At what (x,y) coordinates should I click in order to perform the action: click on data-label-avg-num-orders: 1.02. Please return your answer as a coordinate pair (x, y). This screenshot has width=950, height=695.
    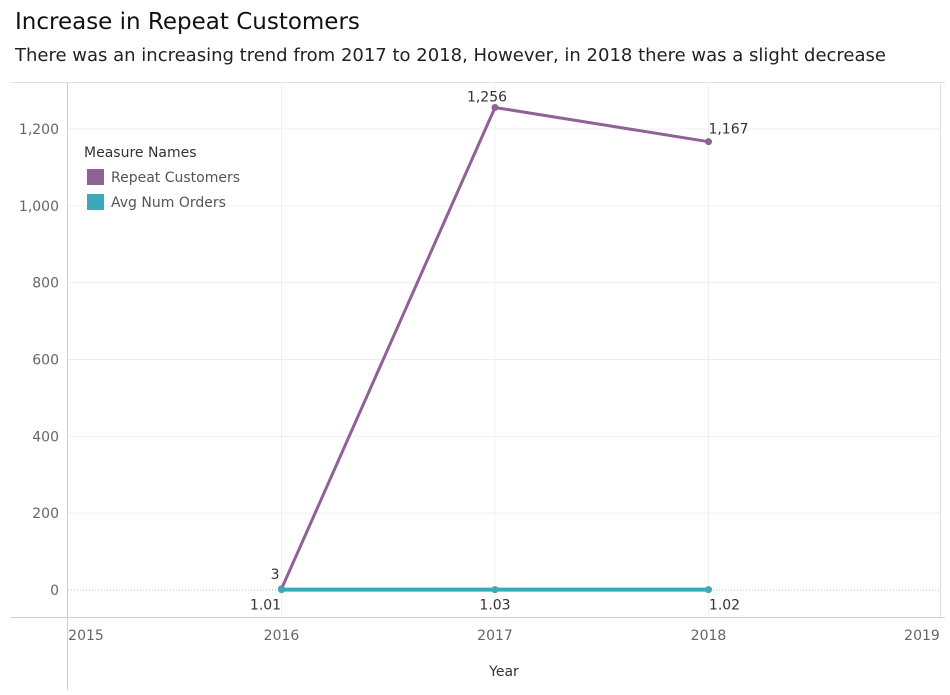
    Looking at the image, I should click on (724, 606).